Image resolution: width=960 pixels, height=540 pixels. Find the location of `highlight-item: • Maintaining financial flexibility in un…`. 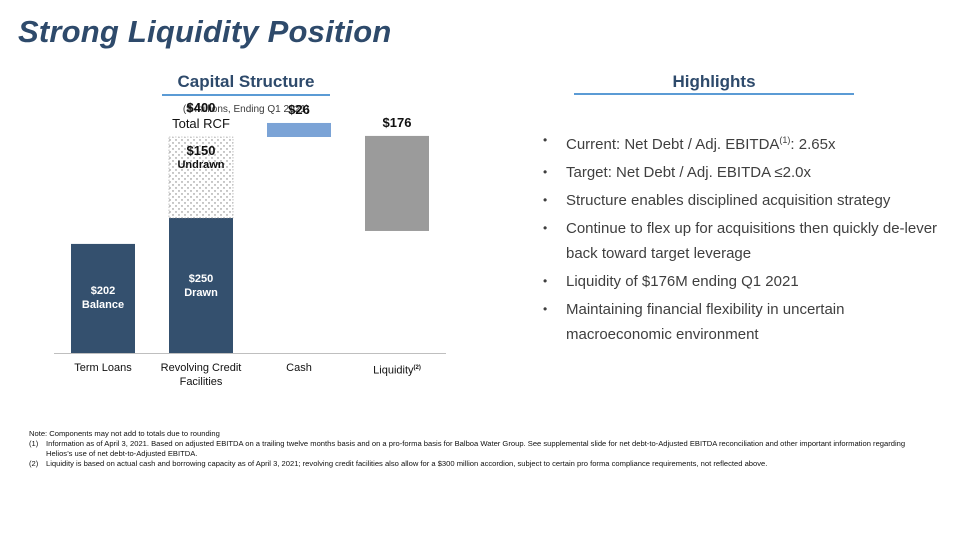

highlight-item: • Maintaining financial flexibility in un… is located at coordinates (740, 322).